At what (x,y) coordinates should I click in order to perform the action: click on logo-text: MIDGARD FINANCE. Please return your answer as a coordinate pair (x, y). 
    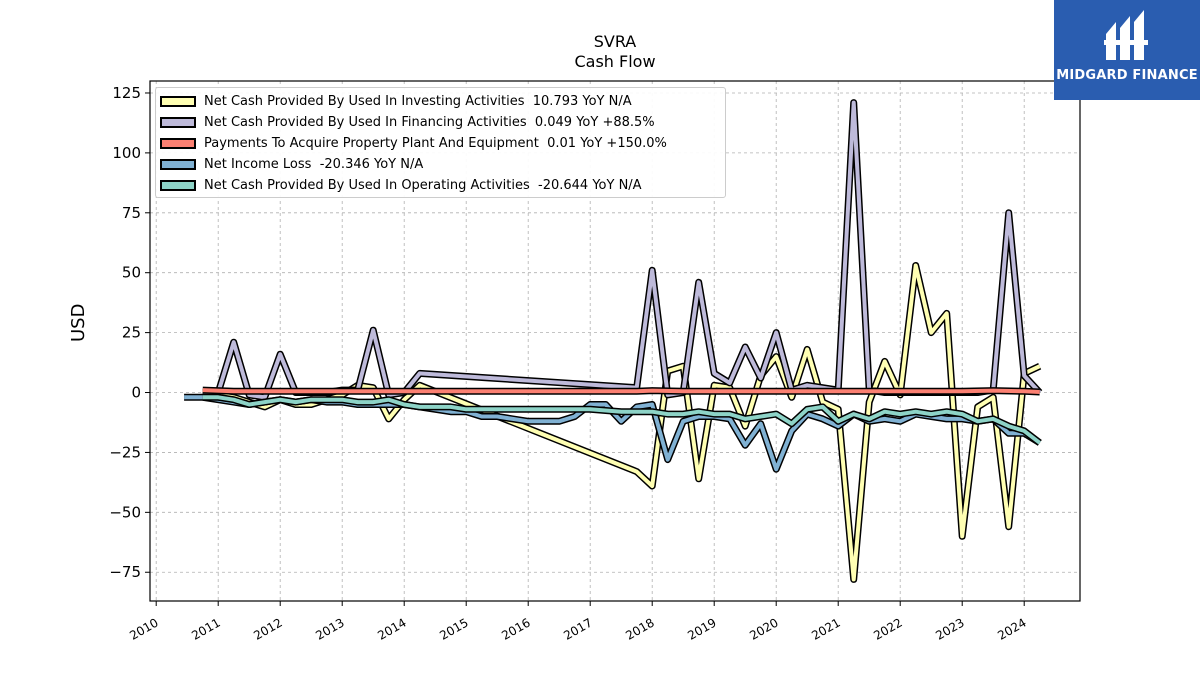
    Looking at the image, I should click on (1127, 75).